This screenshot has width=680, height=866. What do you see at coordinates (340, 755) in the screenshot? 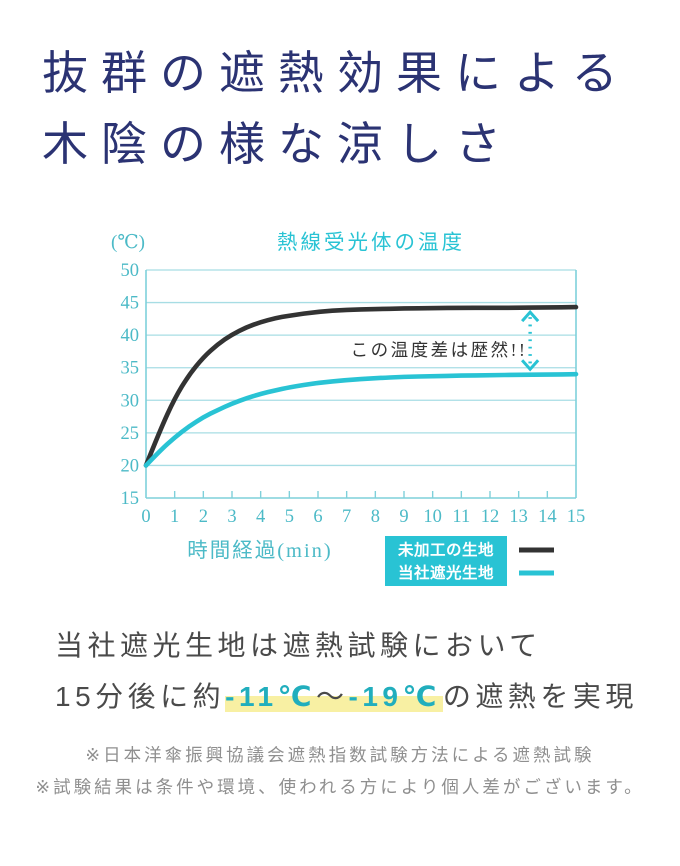
I see `footnote-line1: ※日本洋傘振興協議会遮熱指数試験方法による遮熱試験` at bounding box center [340, 755].